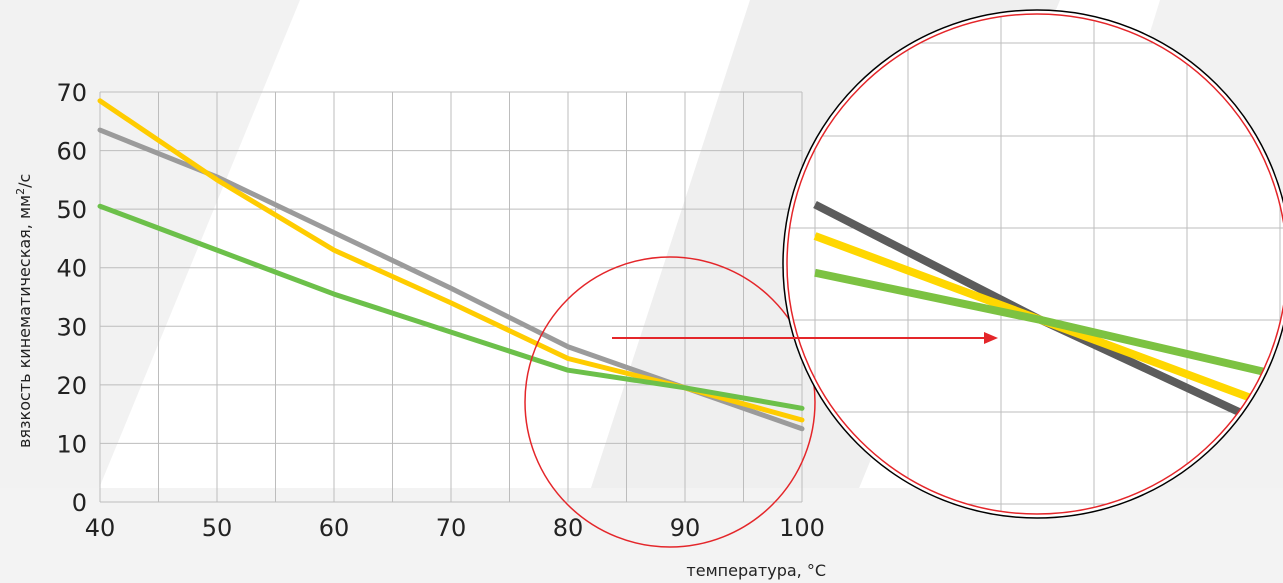 Image resolution: width=1283 pixels, height=583 pixels. Describe the element at coordinates (71, 152) in the screenshot. I see `y-tick-label: 60` at that location.